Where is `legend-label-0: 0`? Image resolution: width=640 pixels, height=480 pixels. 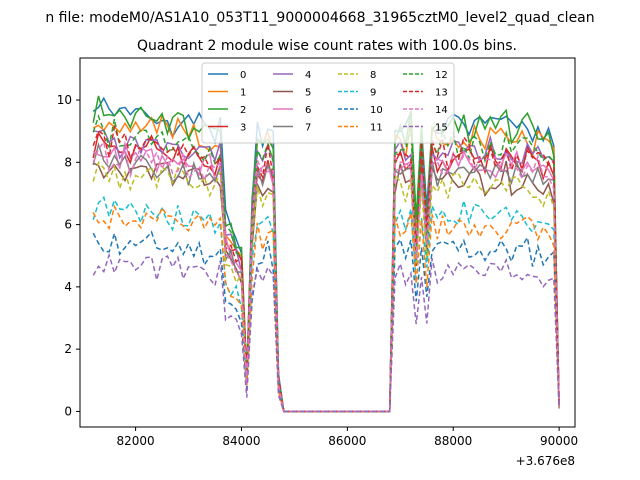 legend-label-0: 0 is located at coordinates (243, 75).